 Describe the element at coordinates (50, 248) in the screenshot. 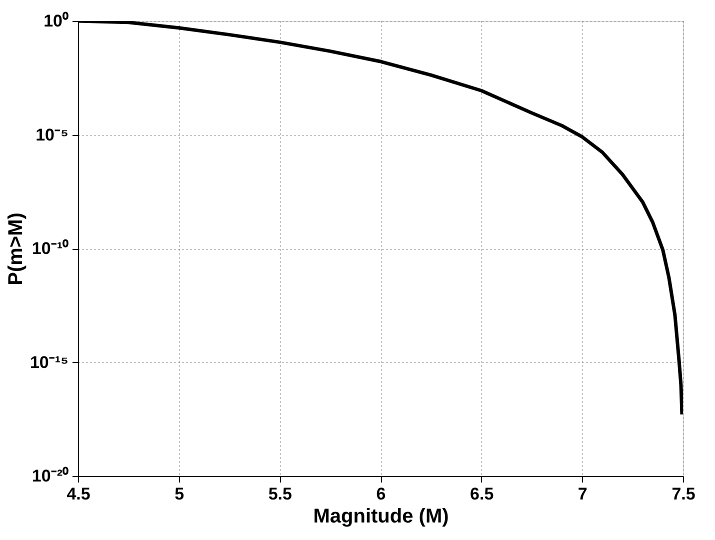

I see `y-tick-label: 10⁻¹⁰` at that location.